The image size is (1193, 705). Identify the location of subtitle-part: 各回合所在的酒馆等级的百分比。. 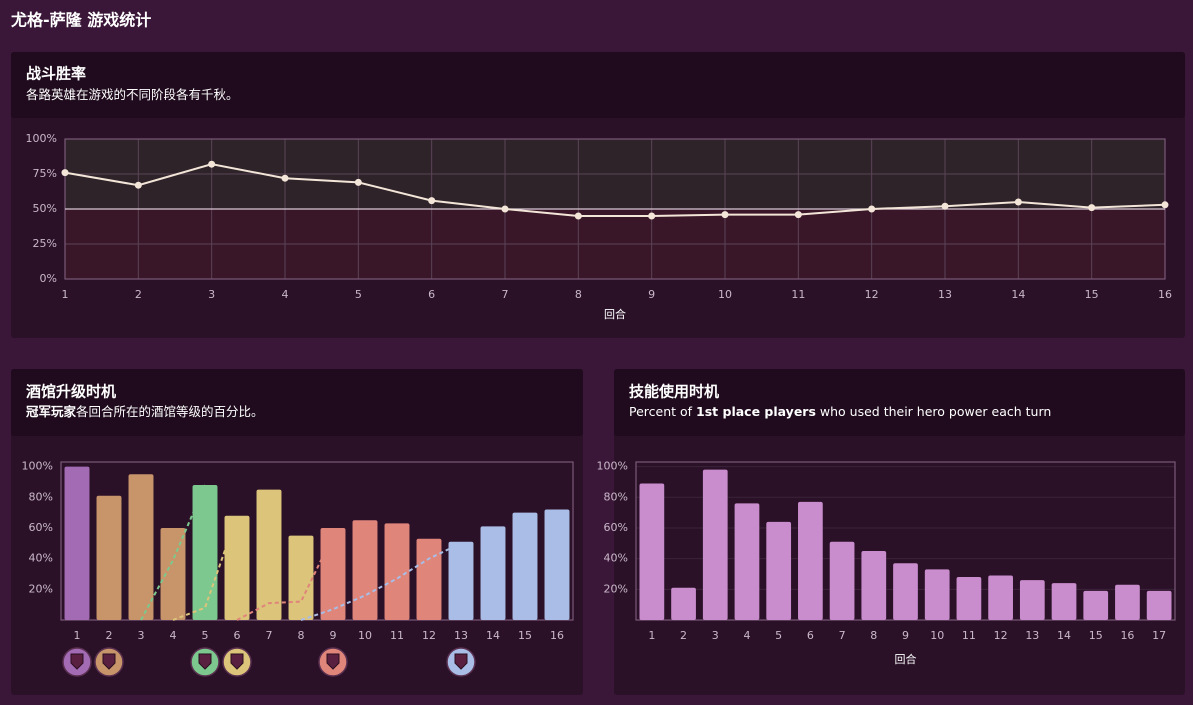
(170, 411).